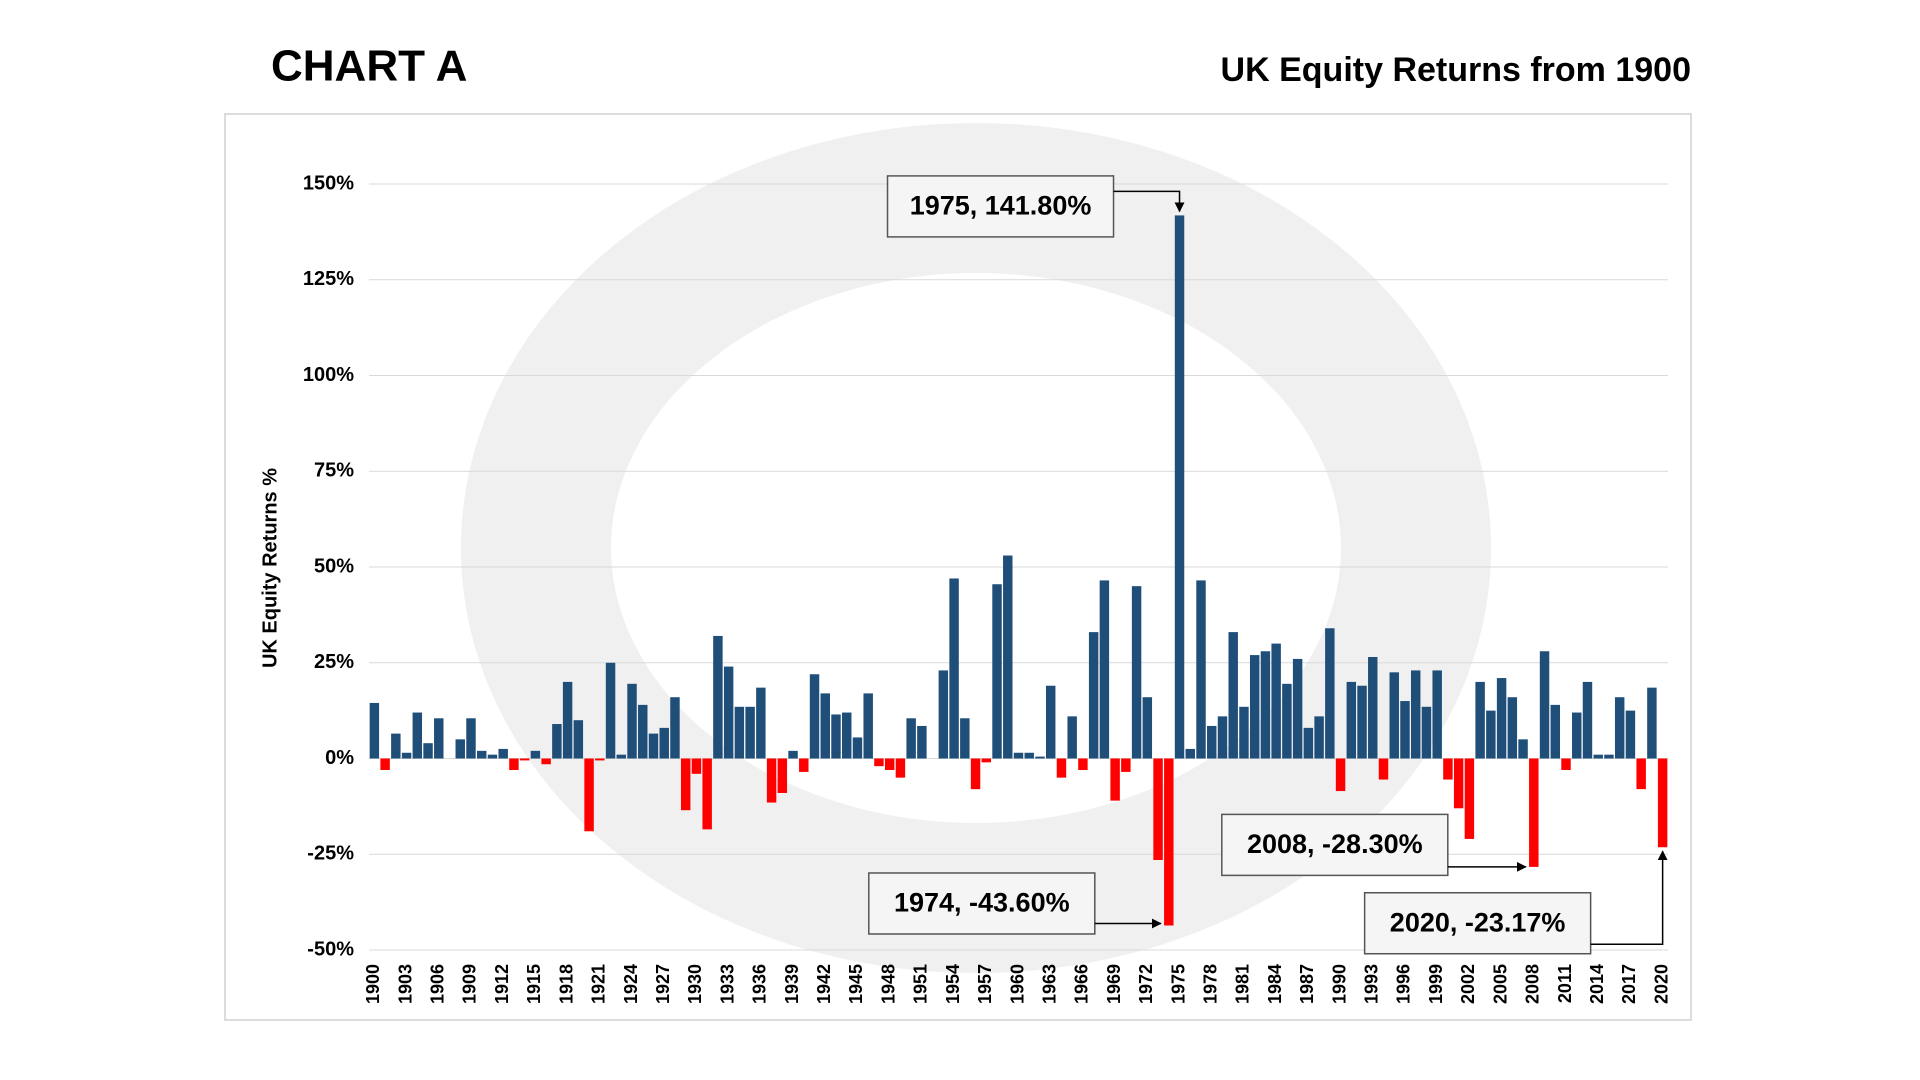 This screenshot has height=1080, width=1920. Describe the element at coordinates (1372, 984) in the screenshot. I see `x-tick-label: 1993` at that location.